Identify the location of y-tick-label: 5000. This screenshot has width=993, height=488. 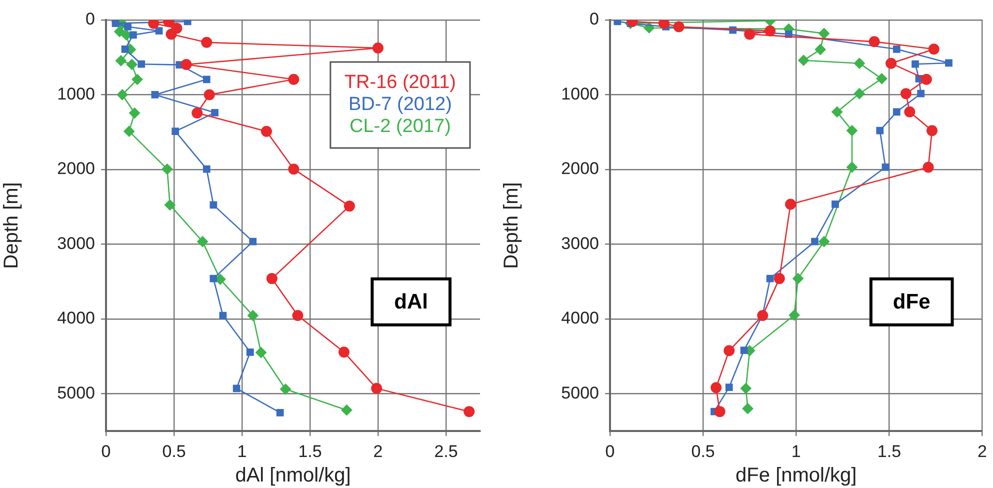
(76, 392).